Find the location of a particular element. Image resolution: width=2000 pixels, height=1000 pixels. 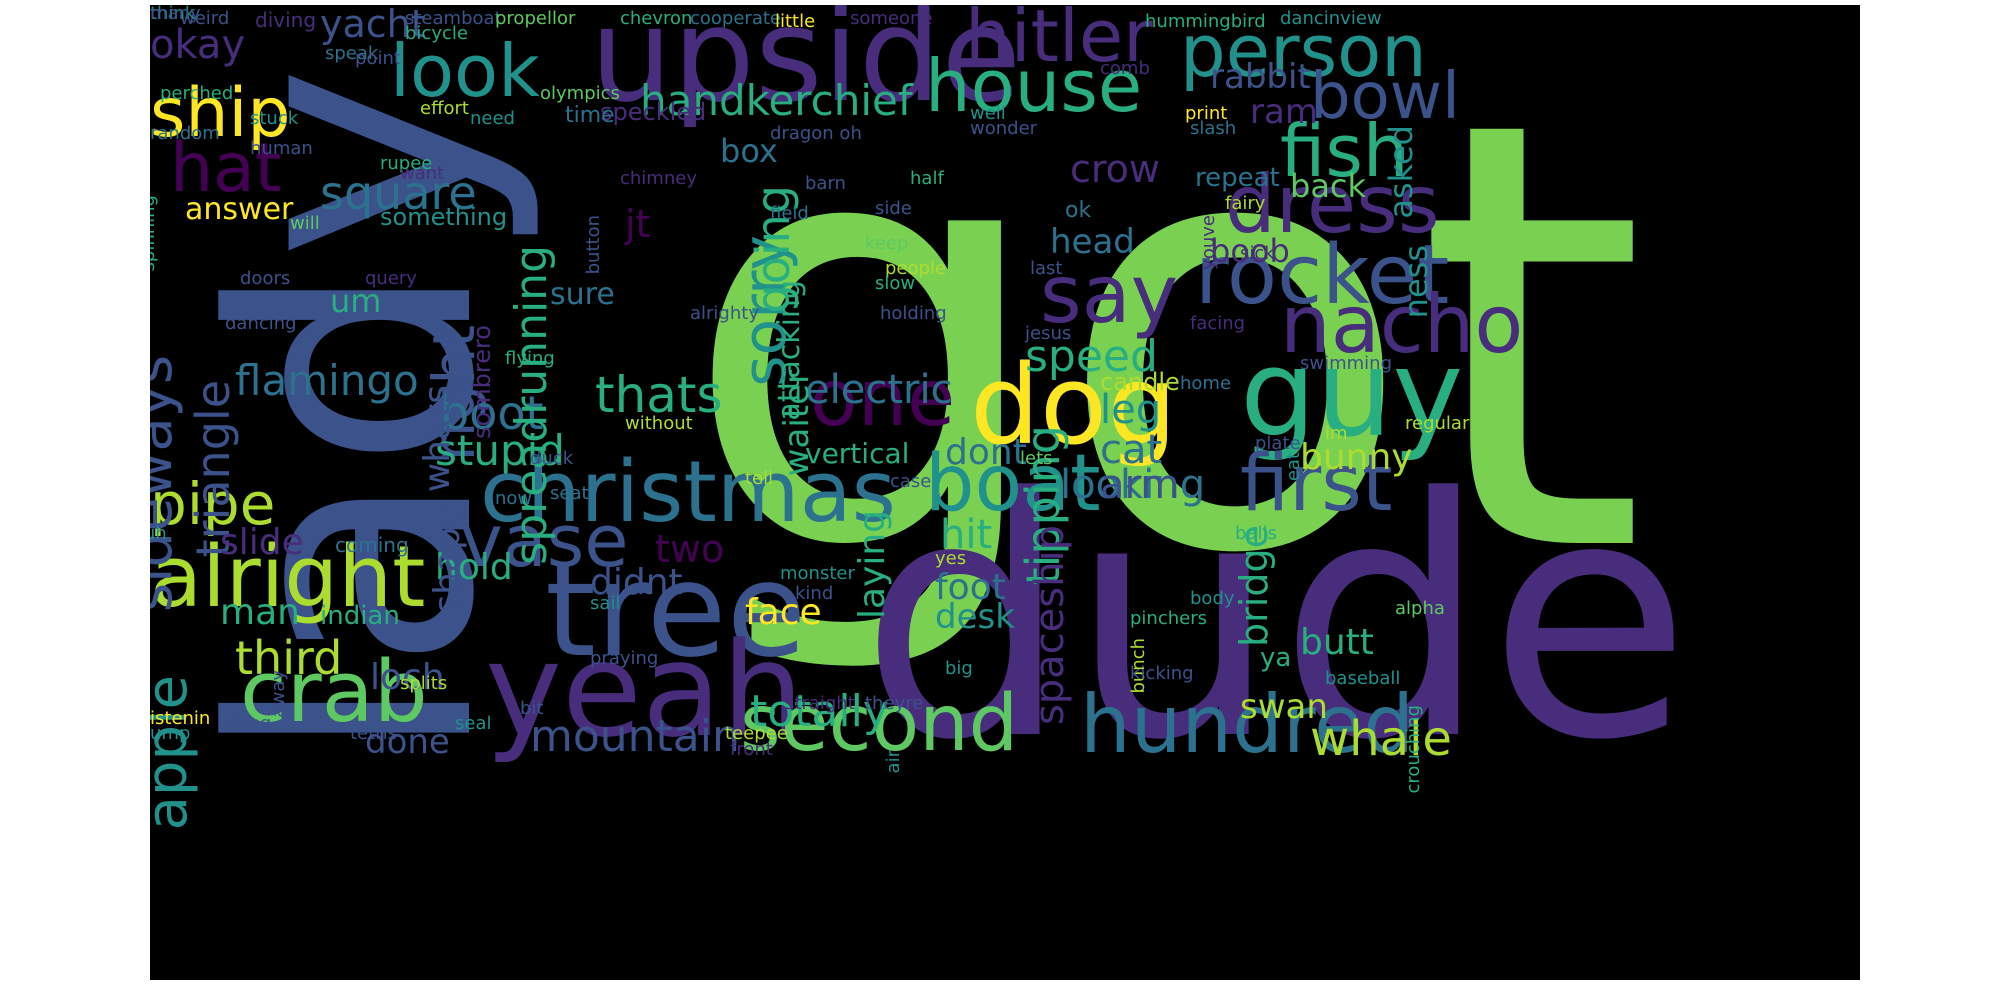

cloud-word-electric: electric is located at coordinates (879, 390).